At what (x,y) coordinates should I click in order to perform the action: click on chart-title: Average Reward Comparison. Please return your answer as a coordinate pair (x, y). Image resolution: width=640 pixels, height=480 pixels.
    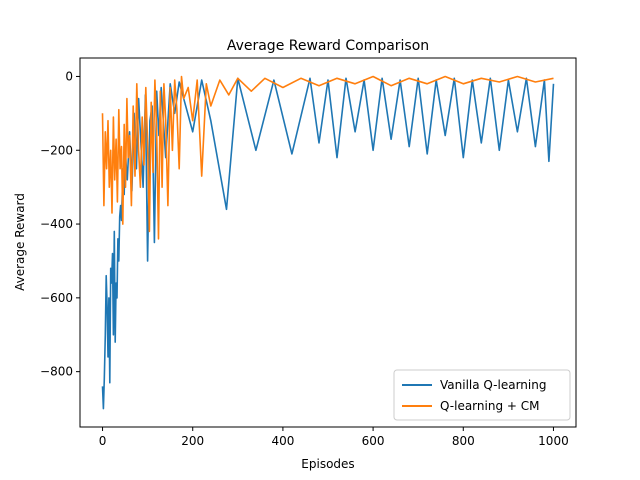
    Looking at the image, I should click on (328, 46).